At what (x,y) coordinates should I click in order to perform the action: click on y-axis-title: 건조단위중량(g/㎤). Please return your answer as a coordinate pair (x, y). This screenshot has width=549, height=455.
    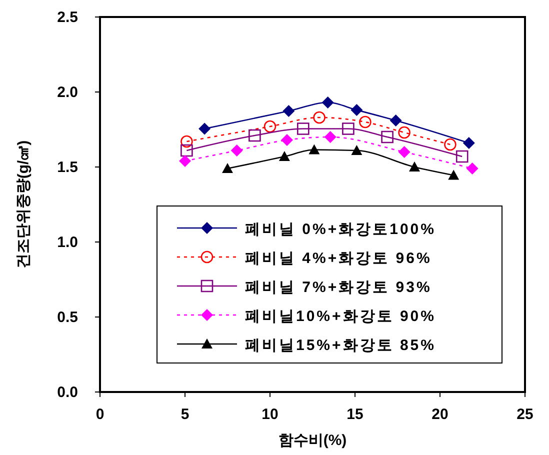
    Looking at the image, I should click on (23, 204).